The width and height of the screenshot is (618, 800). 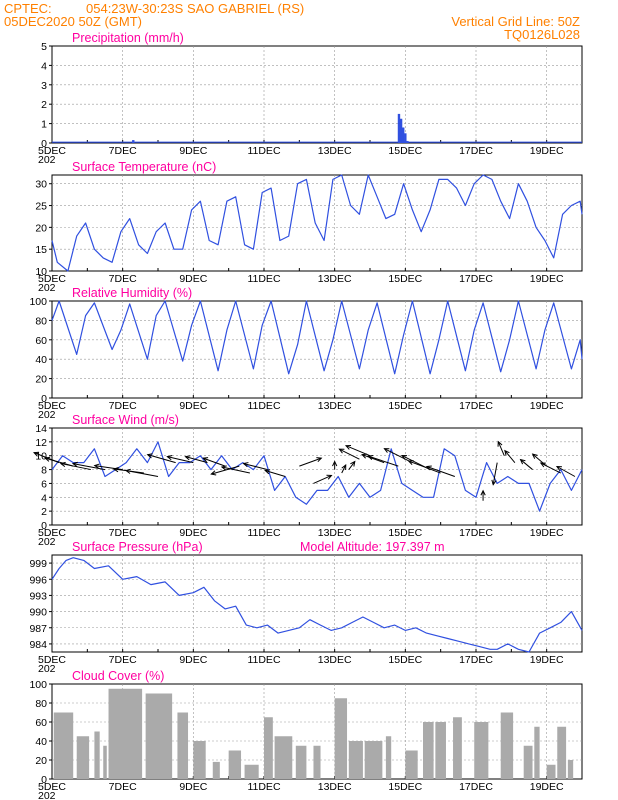 What do you see at coordinates (317, 605) in the screenshot?
I see `pres-line` at bounding box center [317, 605].